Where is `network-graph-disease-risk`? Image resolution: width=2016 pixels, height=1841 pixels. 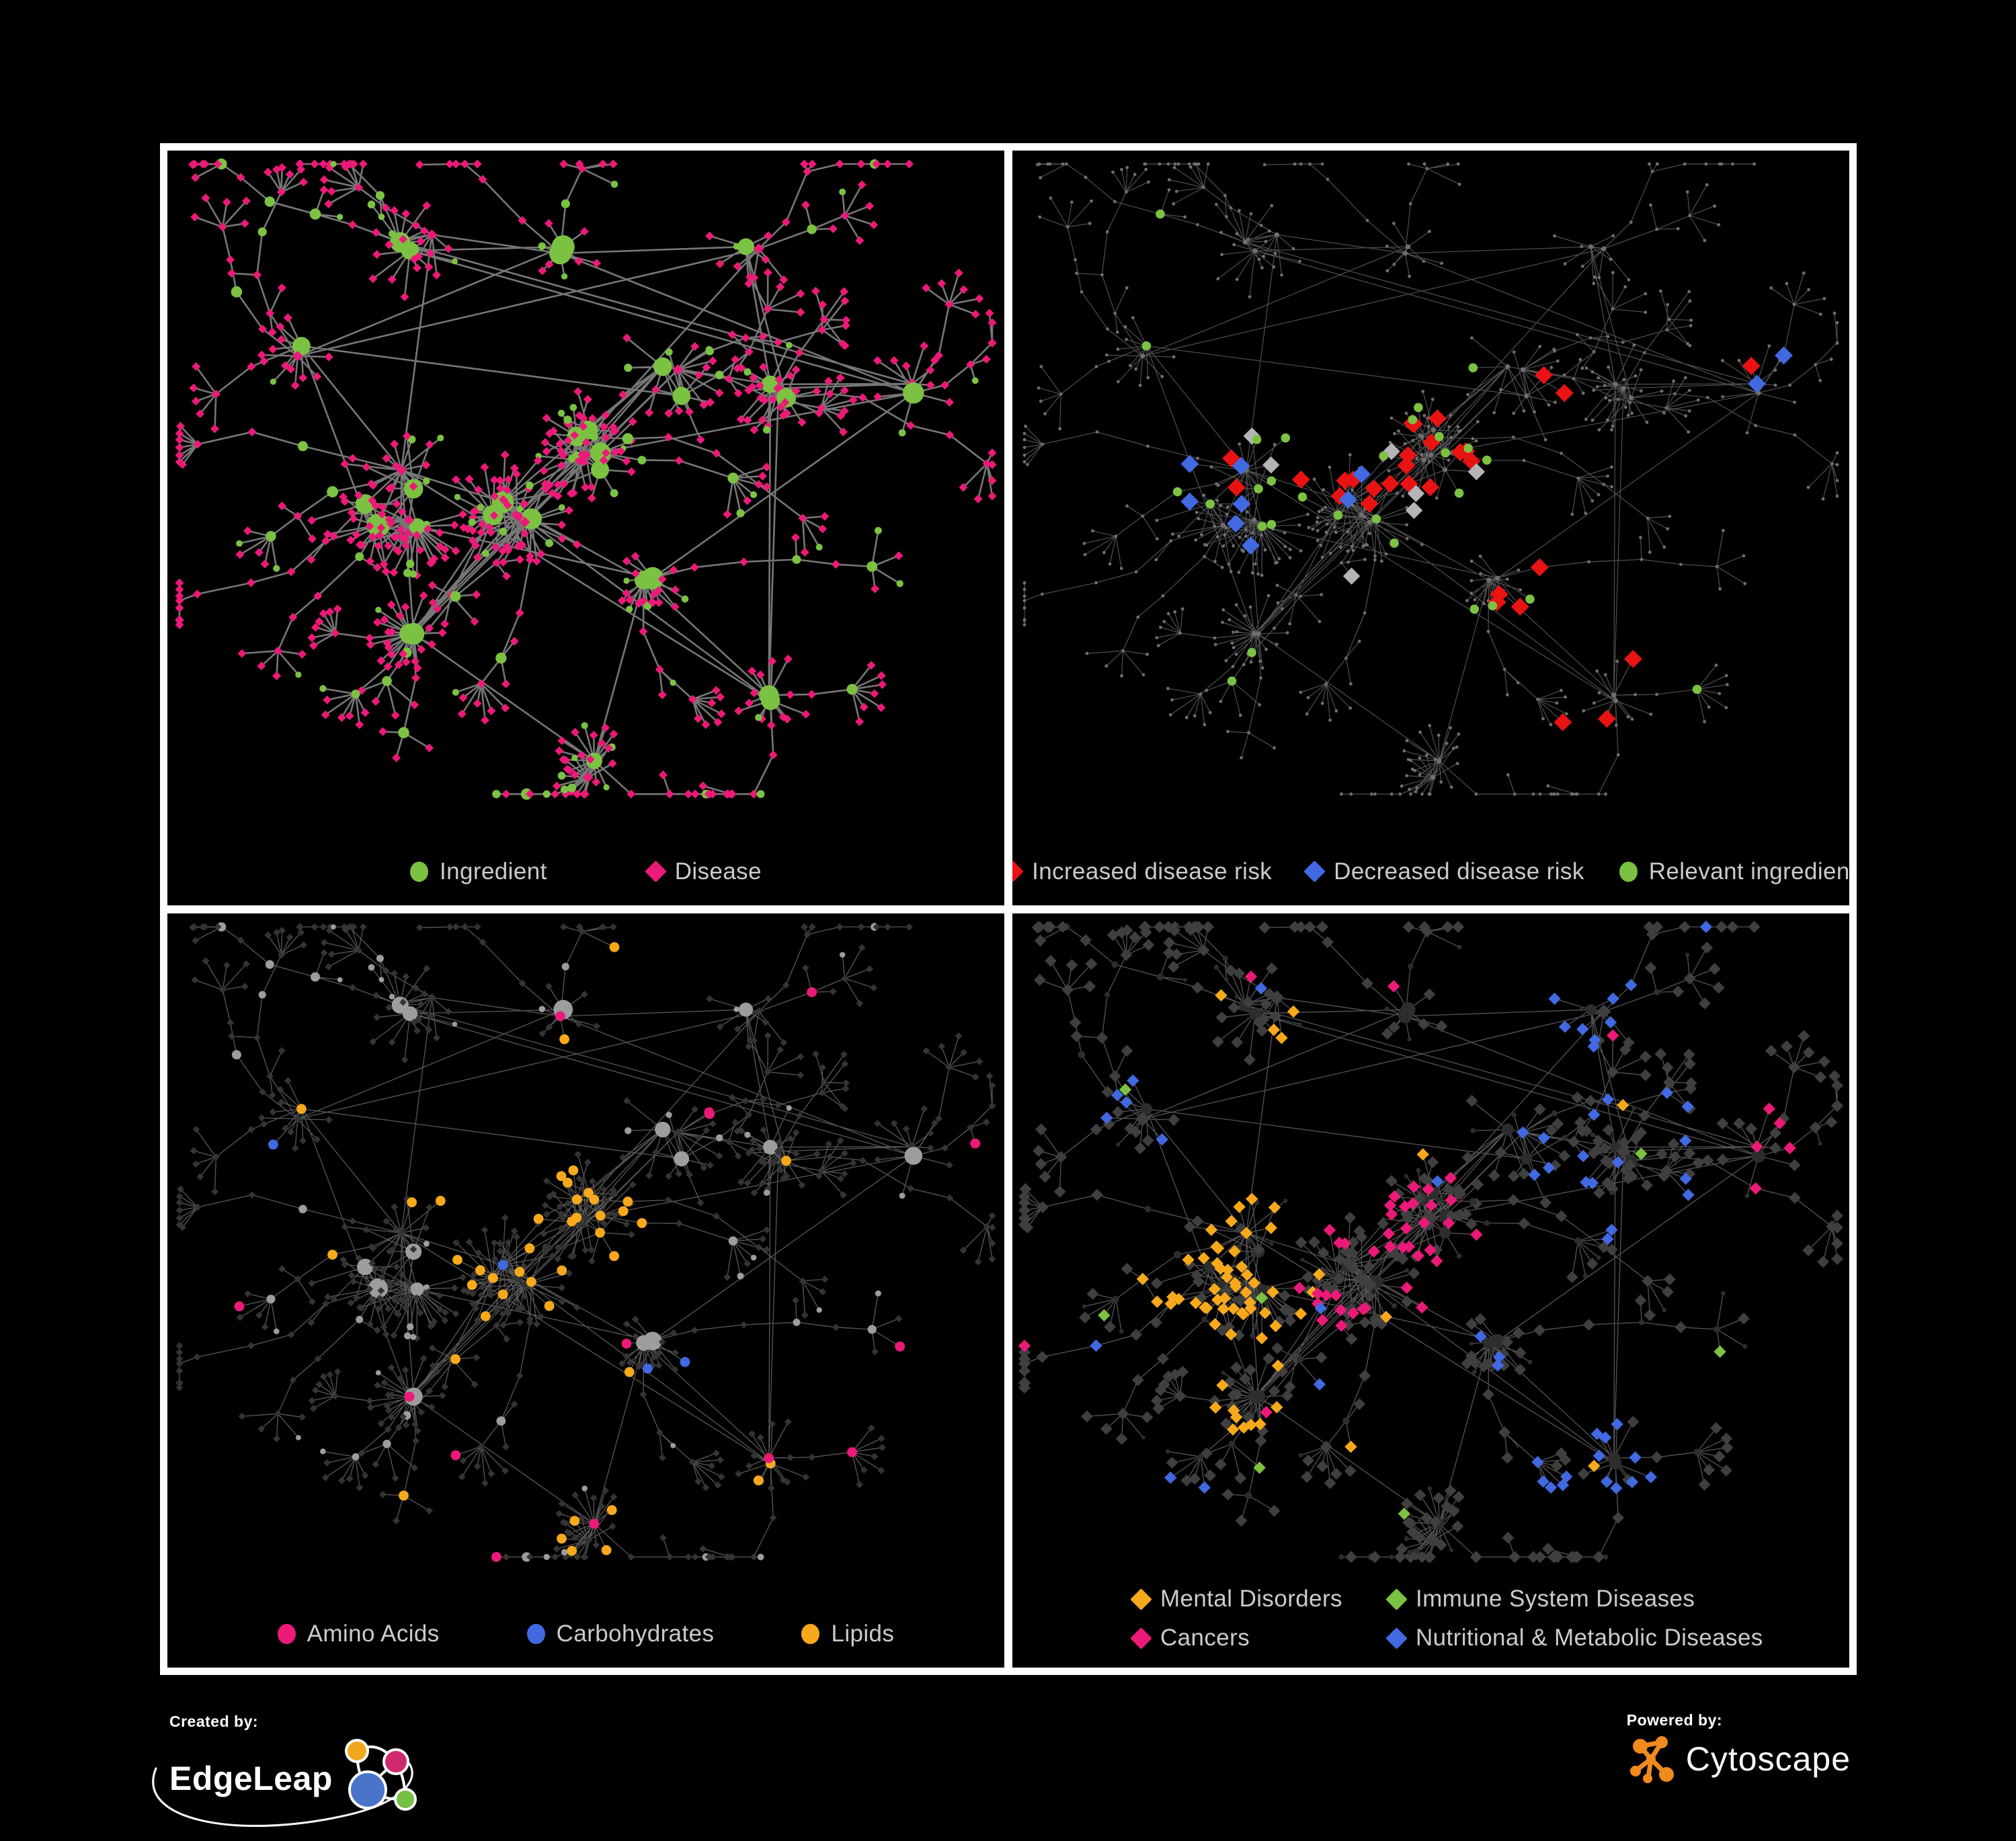
network-graph-disease-risk is located at coordinates (1430, 479).